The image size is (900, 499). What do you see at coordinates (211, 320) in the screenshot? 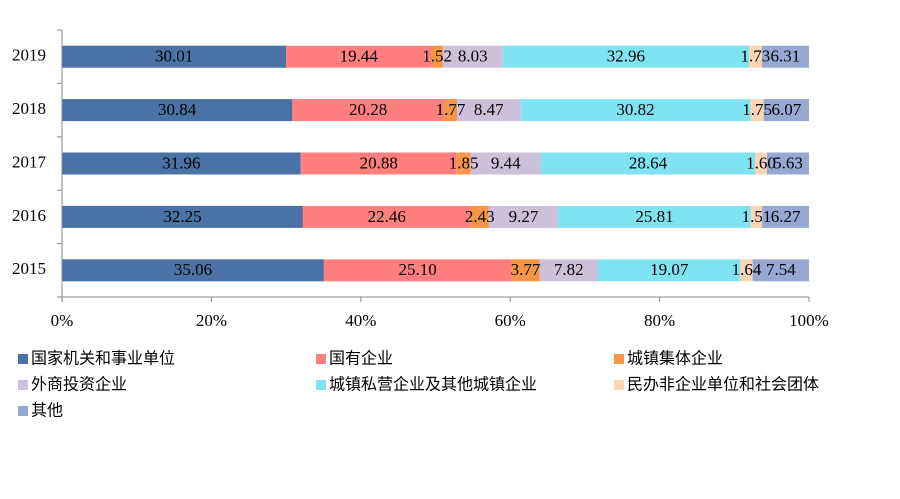
I see `x-tick-label: 20%` at bounding box center [211, 320].